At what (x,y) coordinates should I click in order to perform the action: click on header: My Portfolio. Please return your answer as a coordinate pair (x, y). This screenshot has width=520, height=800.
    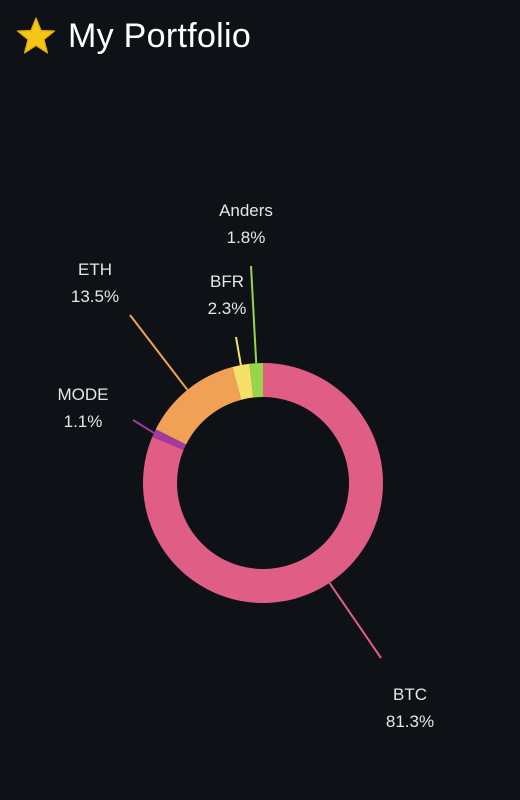
    Looking at the image, I should click on (133, 36).